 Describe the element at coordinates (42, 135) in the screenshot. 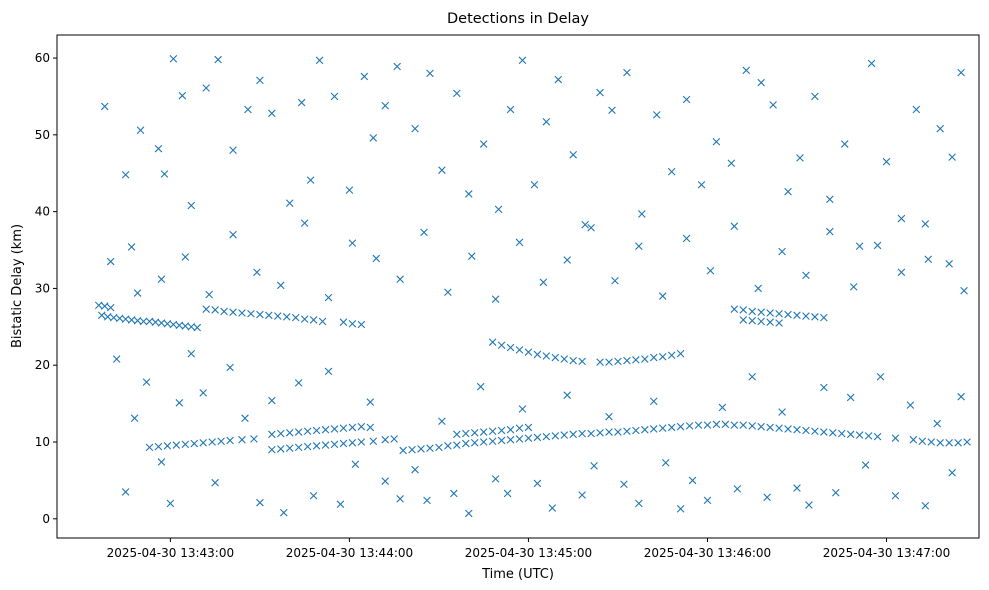

I see `y-tick-label: 50` at that location.